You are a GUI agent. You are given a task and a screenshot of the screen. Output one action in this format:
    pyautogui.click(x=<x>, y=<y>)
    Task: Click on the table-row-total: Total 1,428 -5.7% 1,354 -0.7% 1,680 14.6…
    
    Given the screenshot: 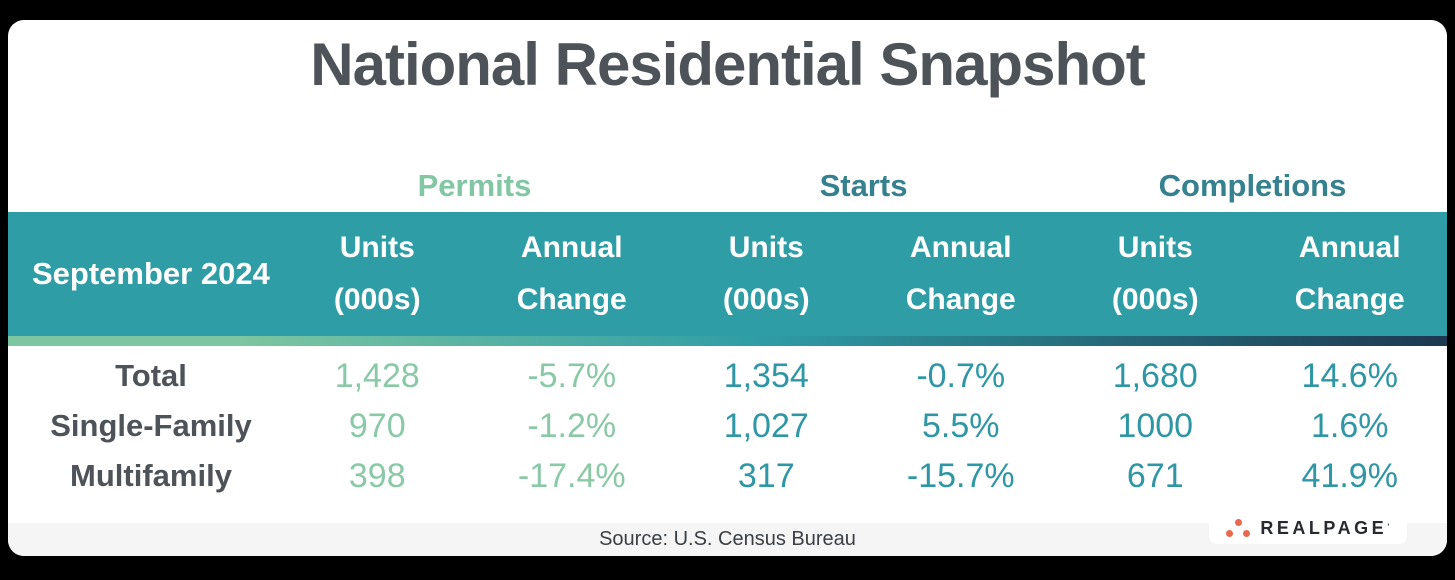 What is the action you would take?
    pyautogui.click(x=727, y=376)
    